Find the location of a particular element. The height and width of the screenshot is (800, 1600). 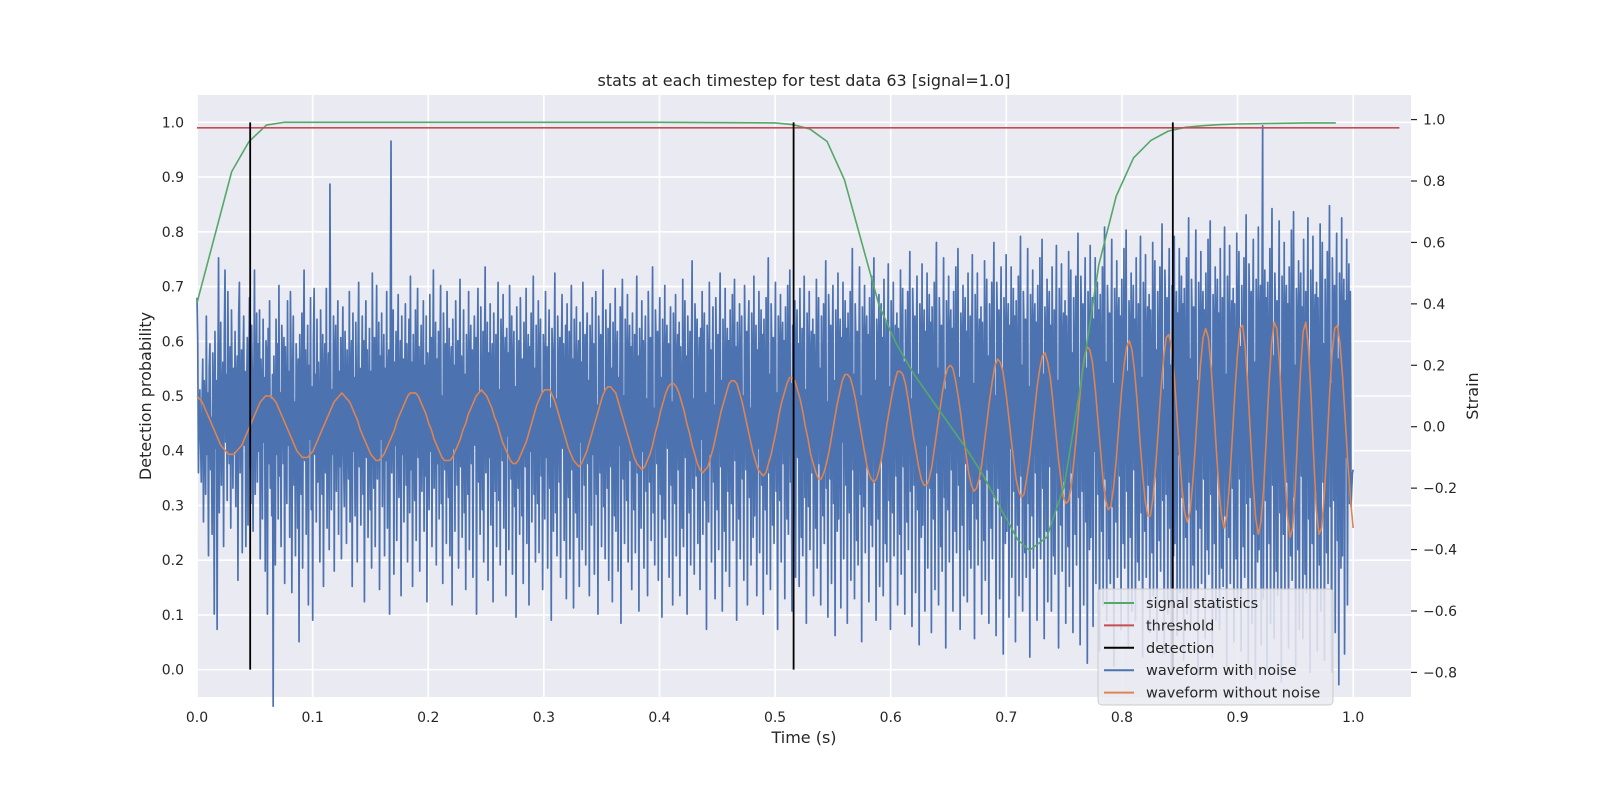

y-right-tick-label: −0.6 is located at coordinates (1440, 612).